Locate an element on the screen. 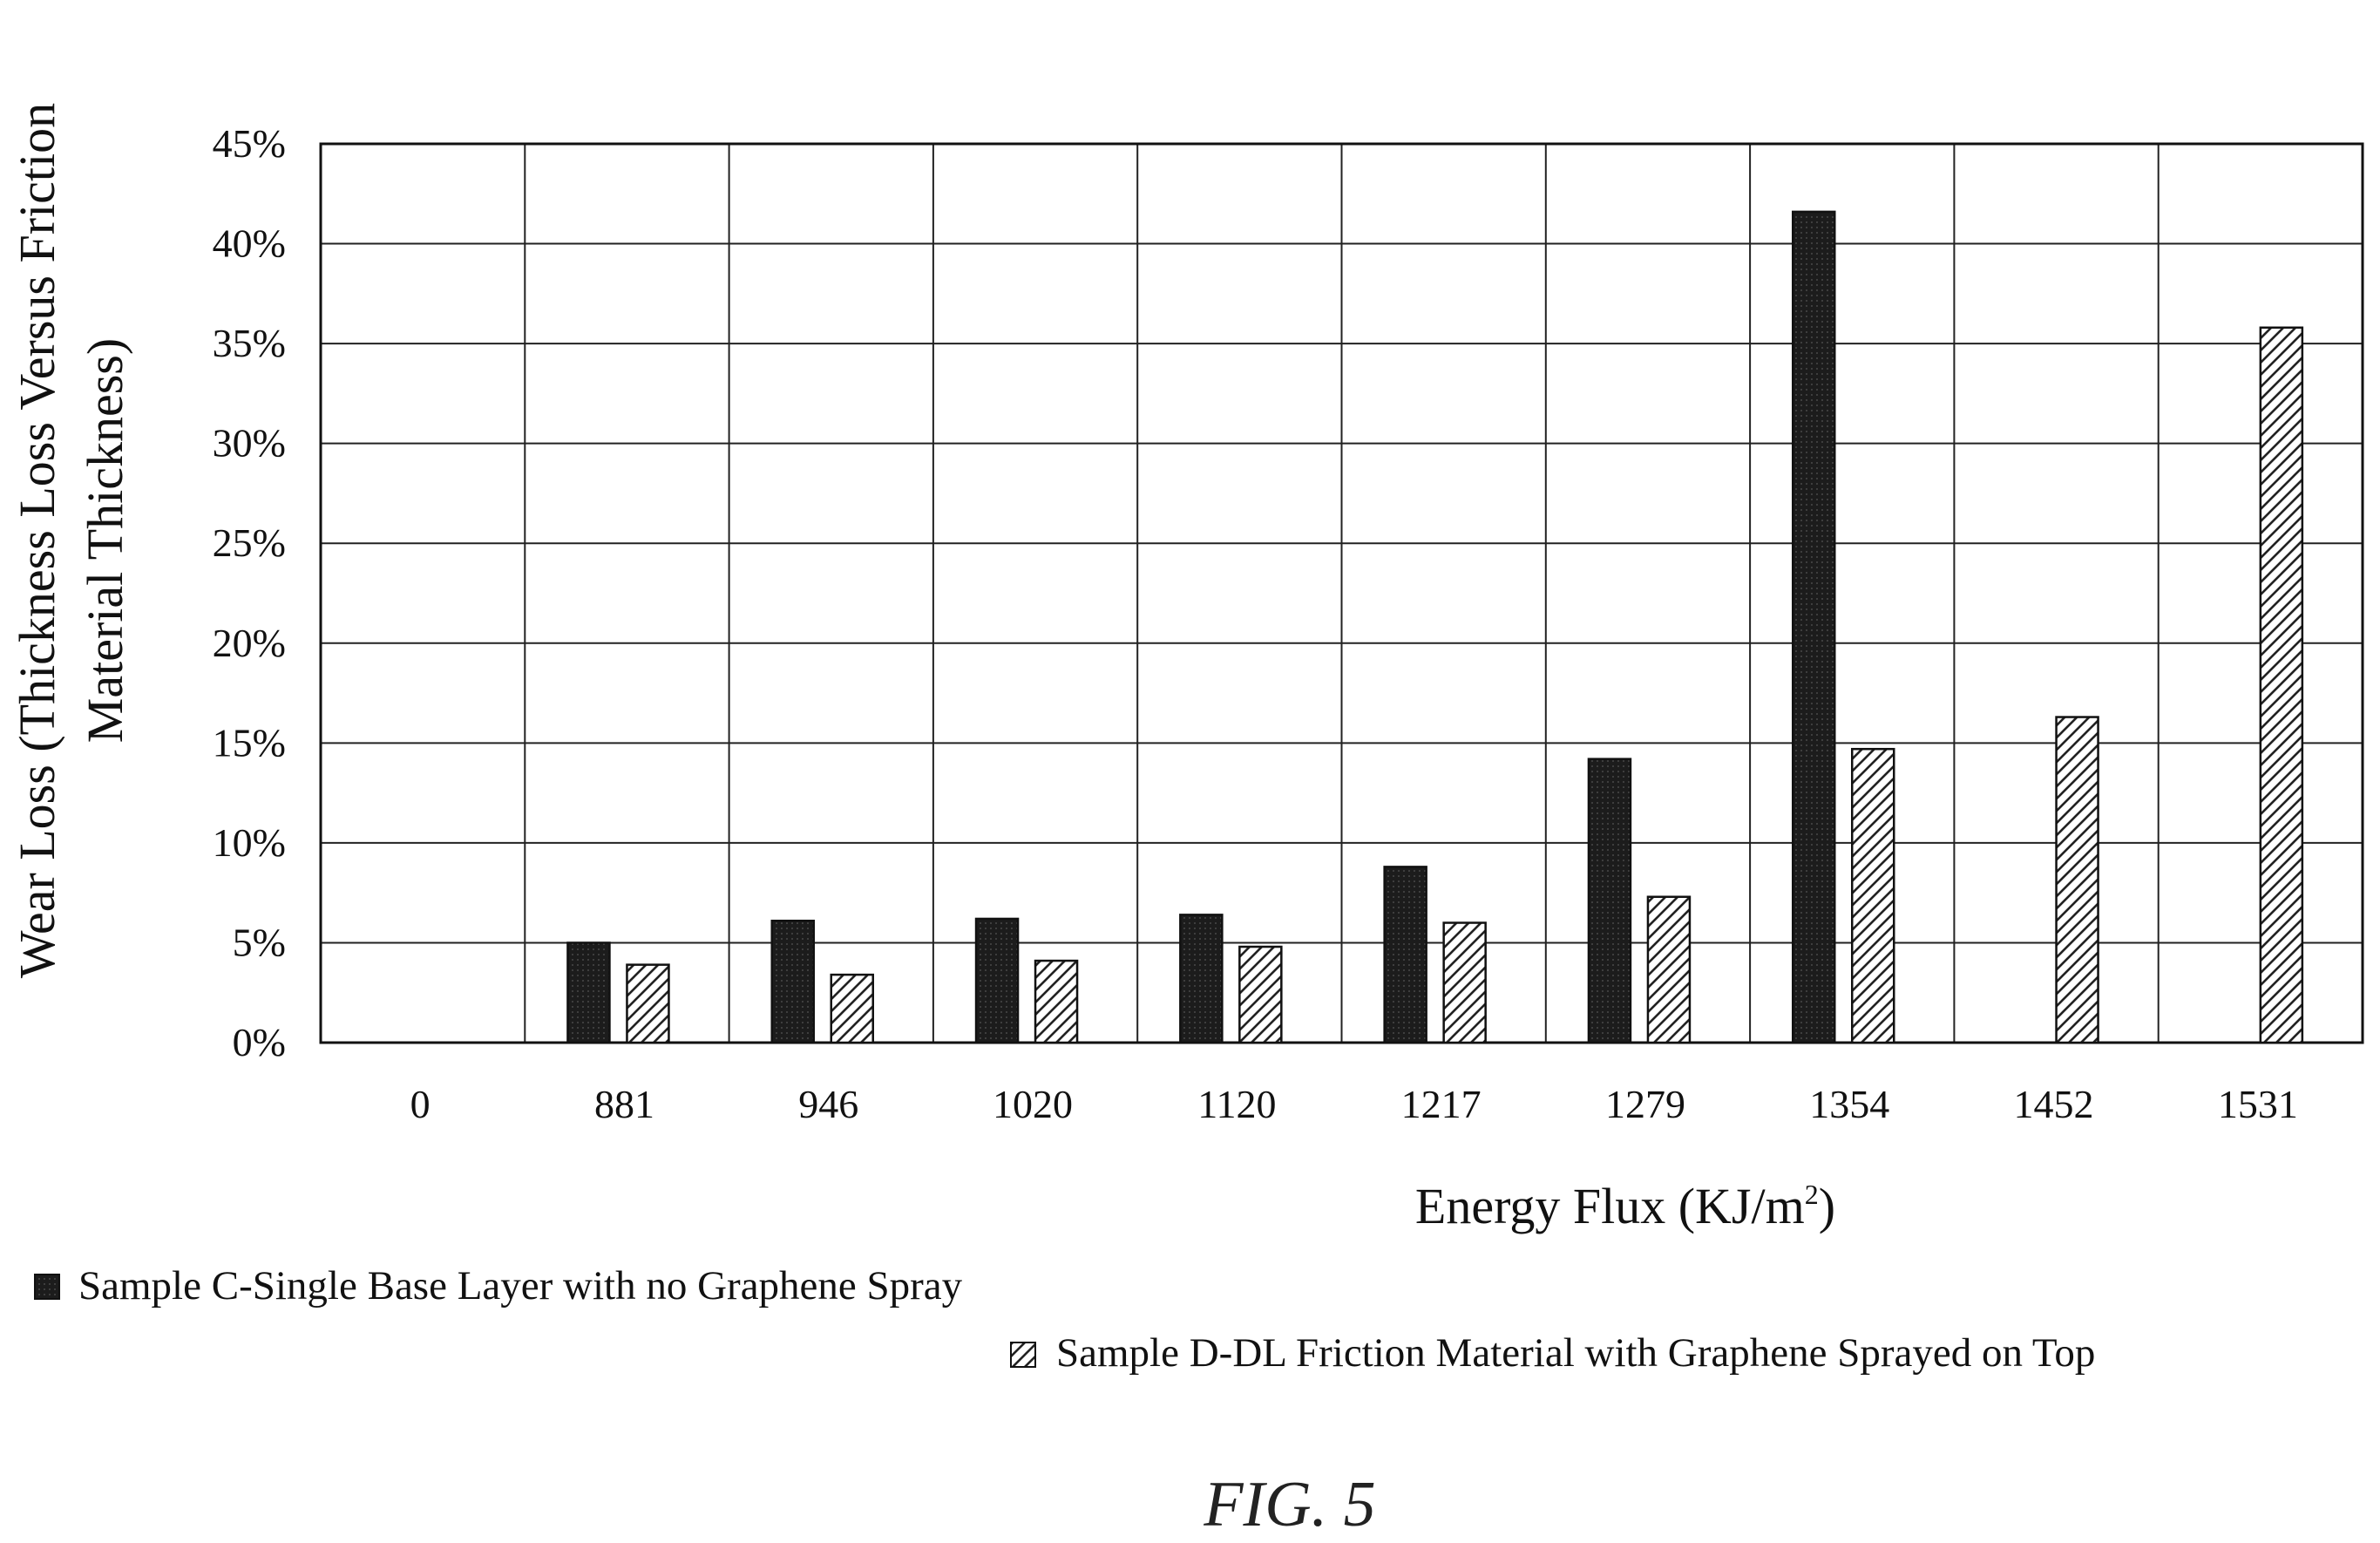 This screenshot has width=2380, height=1543. y-axis-title-line2: Material Thickness) is located at coordinates (105, 540).